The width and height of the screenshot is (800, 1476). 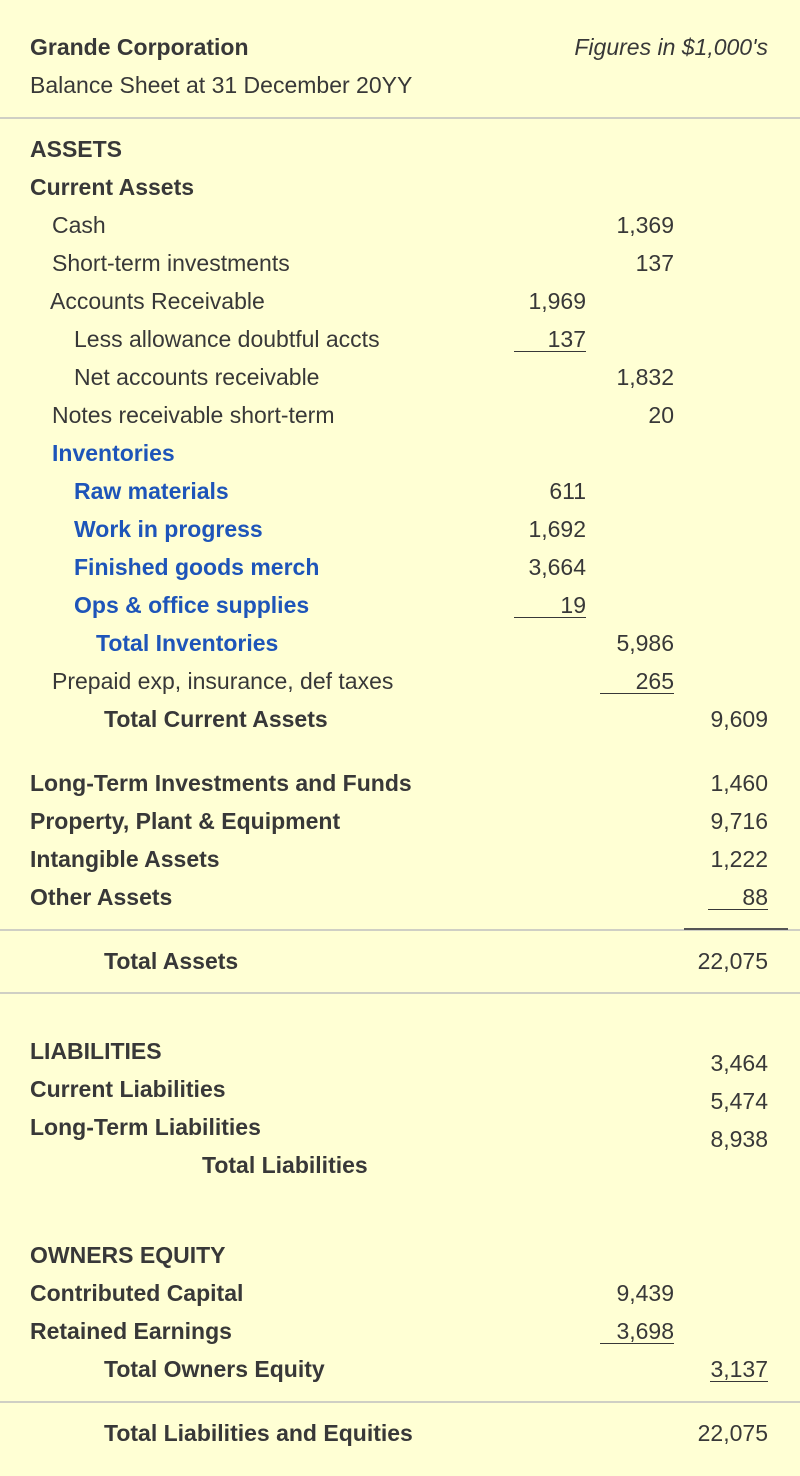 I want to click on amount: 1,692, so click(x=557, y=529).